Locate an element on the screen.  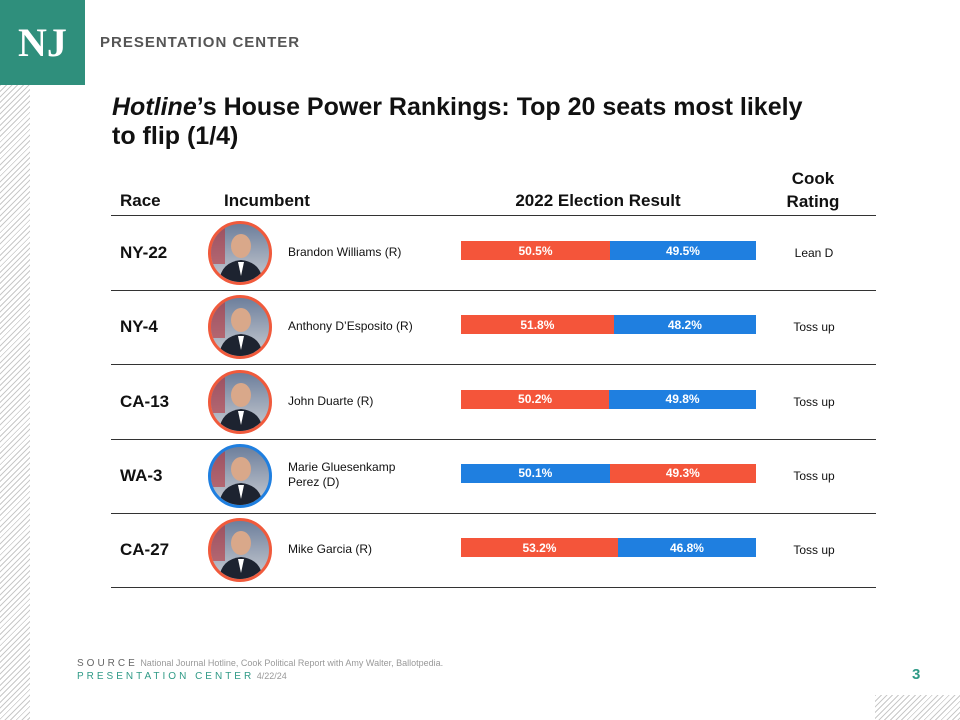
race: CA-13 is located at coordinates (145, 401).